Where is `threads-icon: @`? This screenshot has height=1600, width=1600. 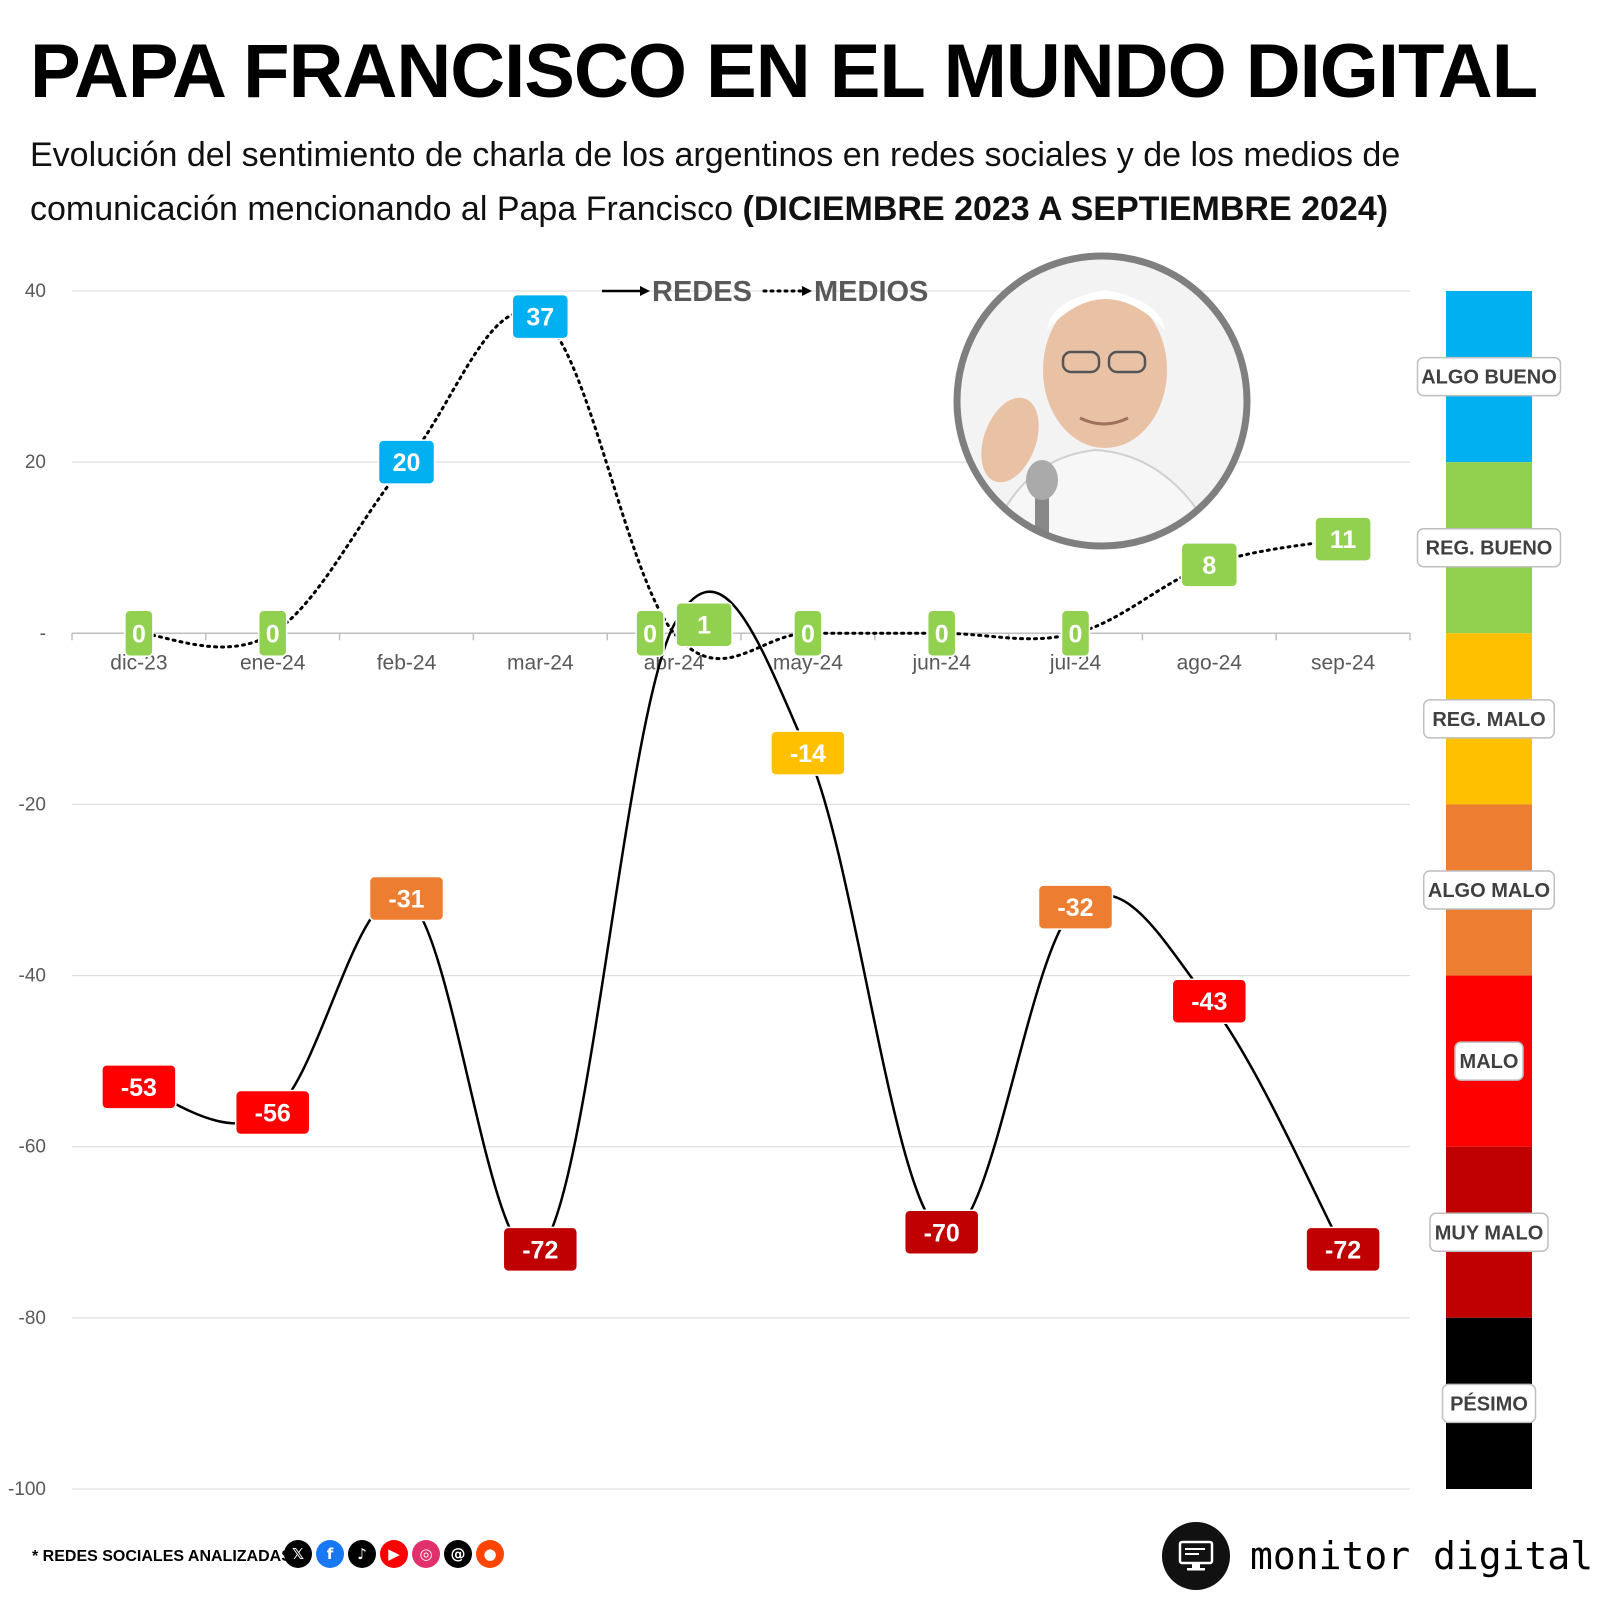
threads-icon: @ is located at coordinates (458, 1554).